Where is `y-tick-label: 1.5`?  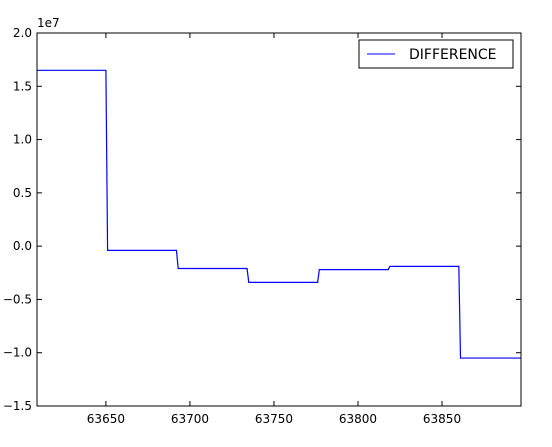 y-tick-label: 1.5 is located at coordinates (22, 86).